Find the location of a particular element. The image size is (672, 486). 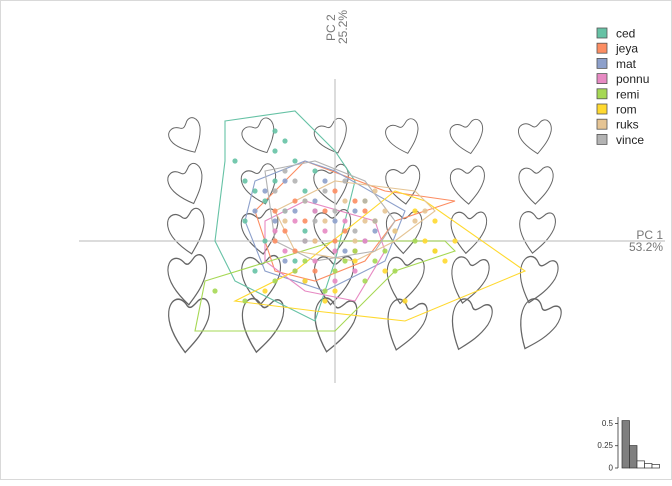

group-points is located at coordinates (335, 216).